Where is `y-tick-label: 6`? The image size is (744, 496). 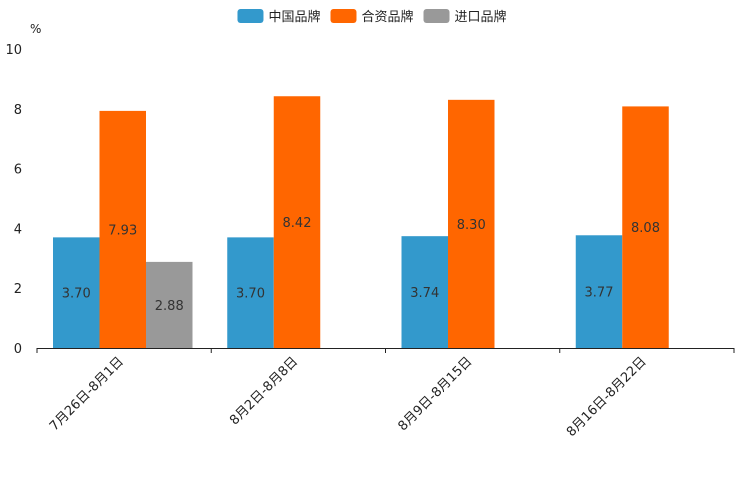
y-tick-label: 6 is located at coordinates (18, 170).